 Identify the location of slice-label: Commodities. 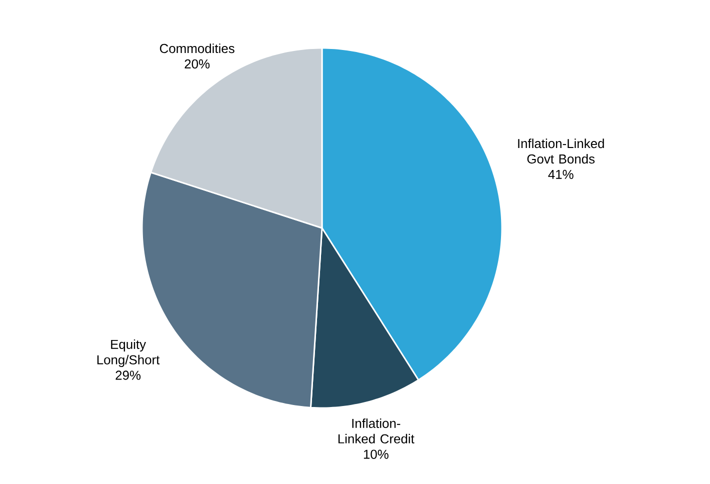
(197, 49).